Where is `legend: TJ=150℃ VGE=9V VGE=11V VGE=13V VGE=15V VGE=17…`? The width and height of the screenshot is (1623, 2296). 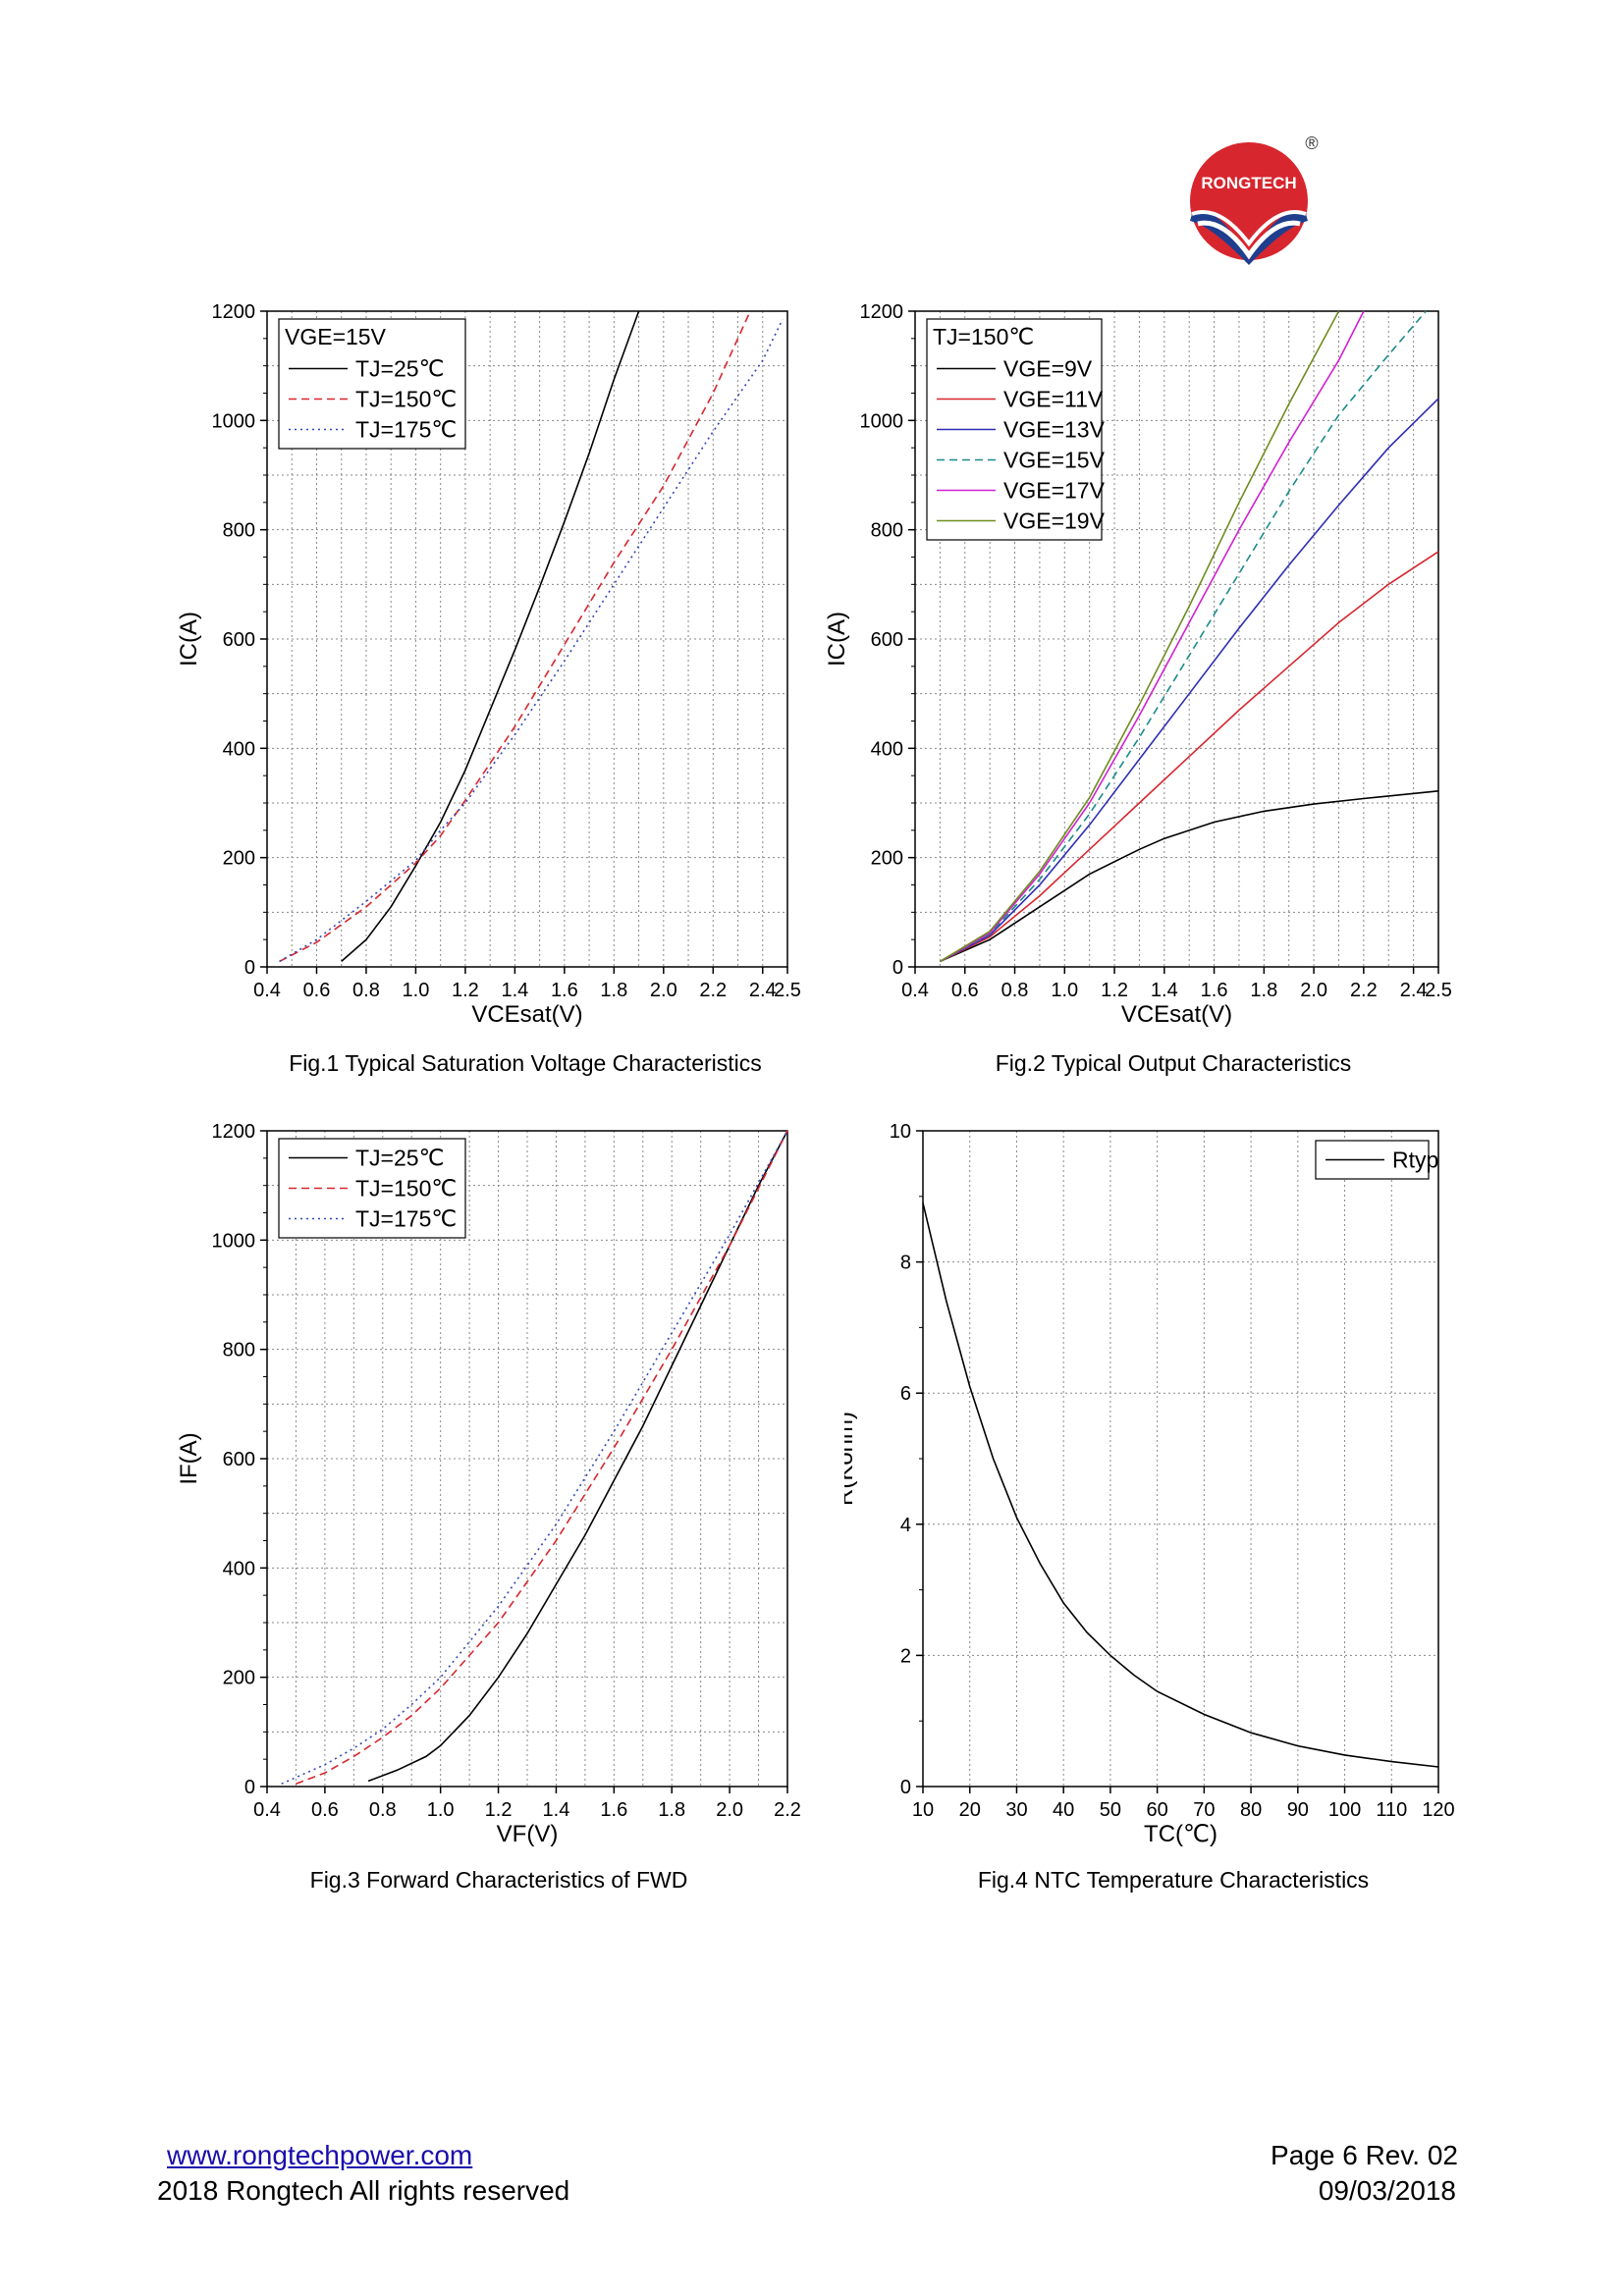 legend: TJ=150℃ VGE=9V VGE=11V VGE=13V VGE=15V VGE=17… is located at coordinates (1016, 430).